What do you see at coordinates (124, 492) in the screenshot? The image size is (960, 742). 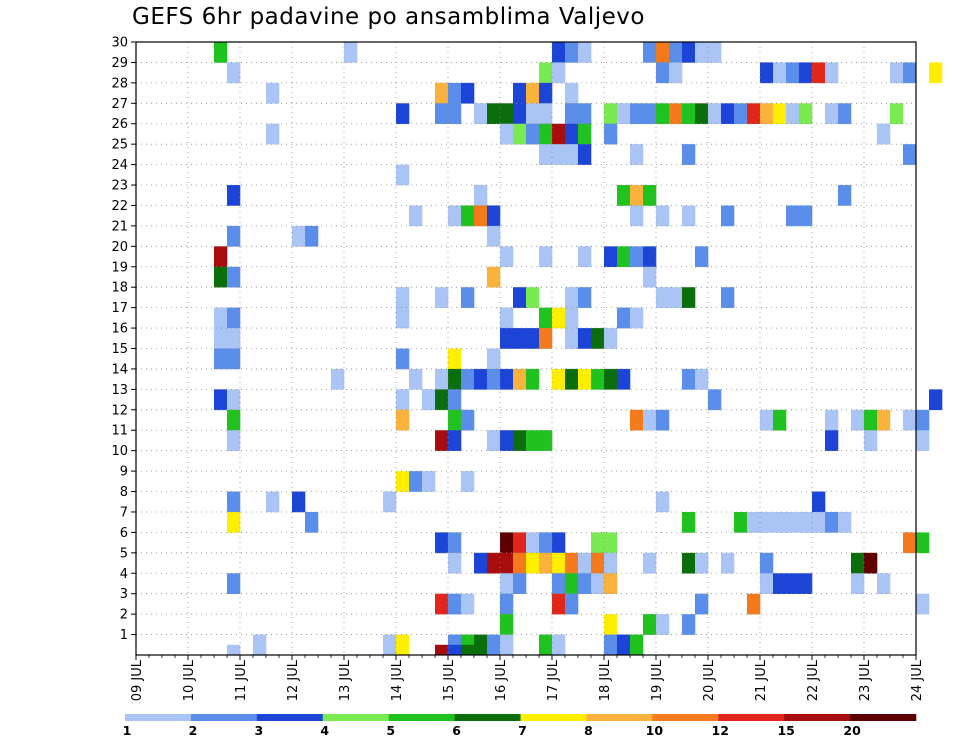 I see `y-tick-label: 8` at bounding box center [124, 492].